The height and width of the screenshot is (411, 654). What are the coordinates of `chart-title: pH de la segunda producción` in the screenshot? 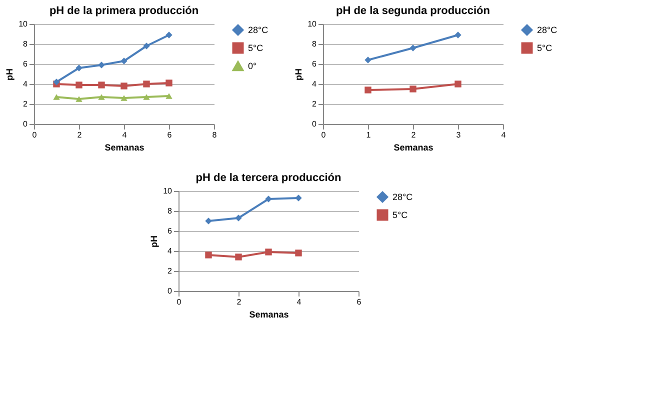 It's located at (413, 11).